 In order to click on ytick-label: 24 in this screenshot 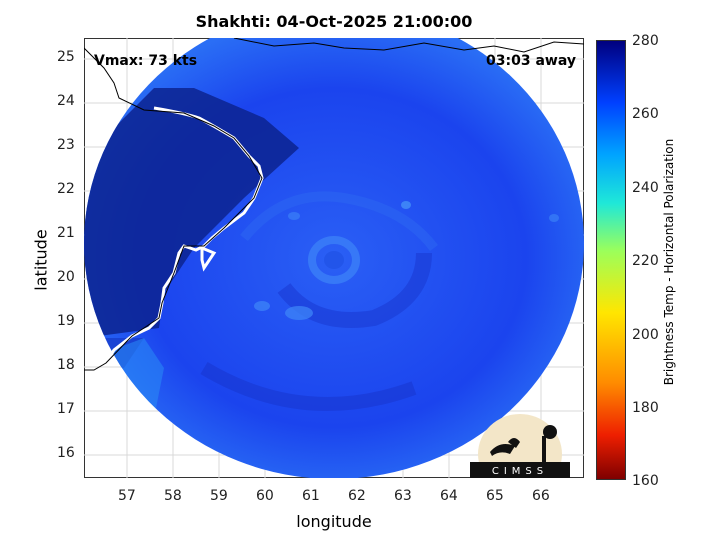, I will do `click(66, 101)`.